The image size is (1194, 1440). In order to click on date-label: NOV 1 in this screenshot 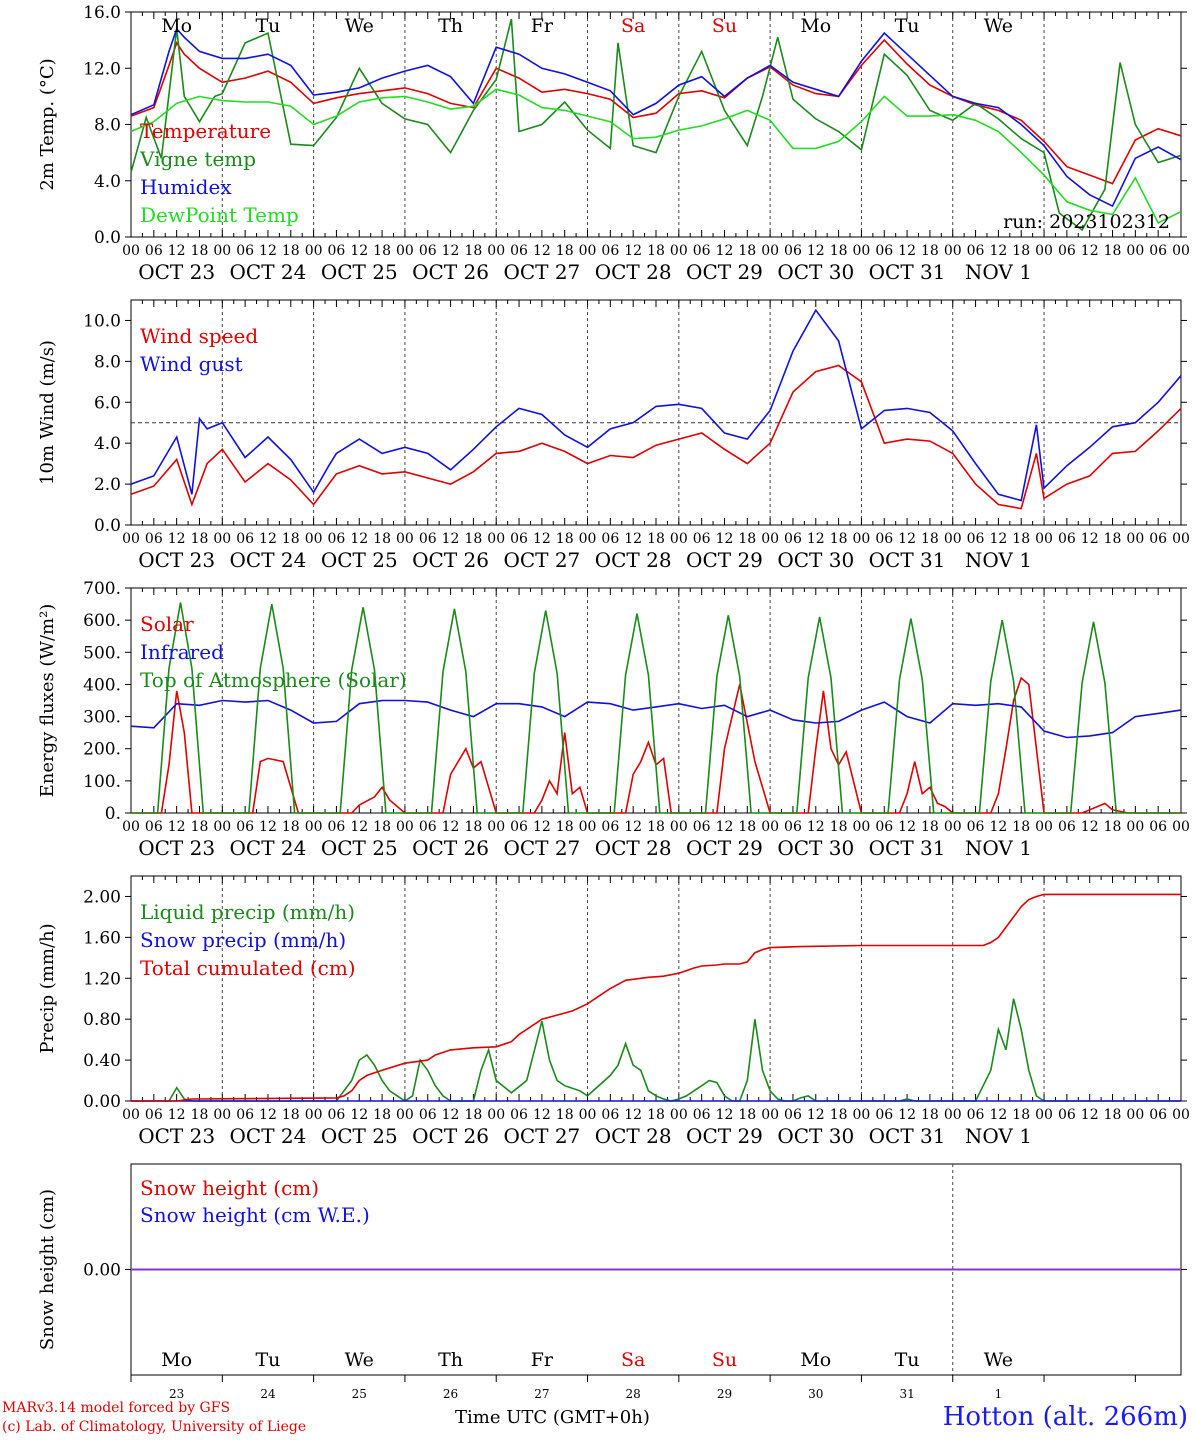, I will do `click(998, 848)`.